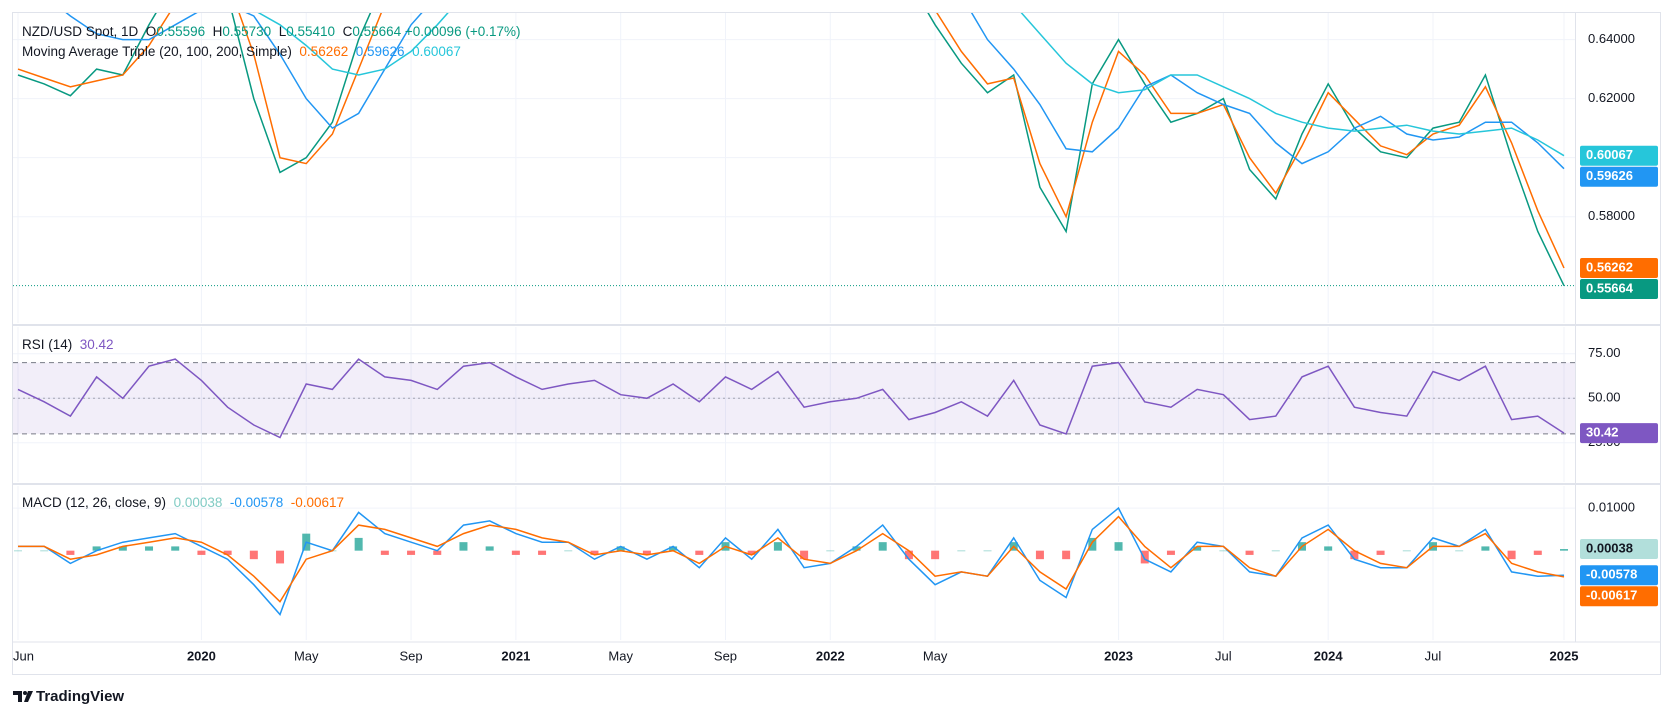  Describe the element at coordinates (1611, 97) in the screenshot. I see `y-tick-label: 0.62000` at that location.